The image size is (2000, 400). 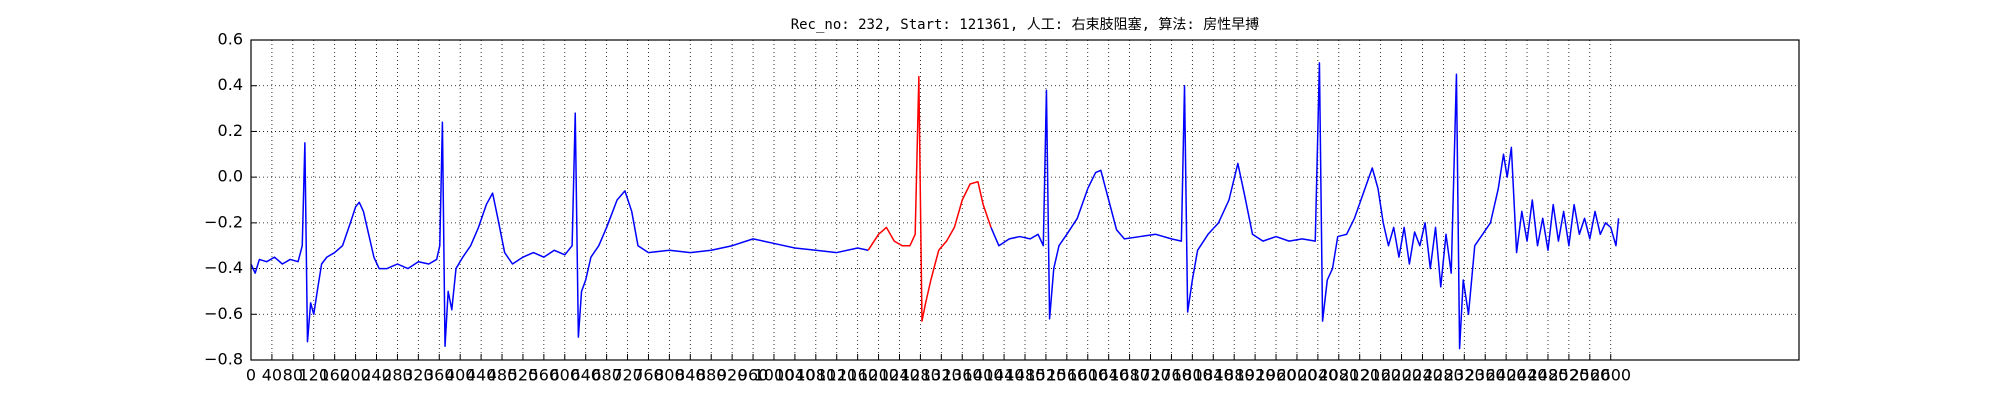 What do you see at coordinates (223, 221) in the screenshot?
I see `y-tick-label: −0.2` at bounding box center [223, 221].